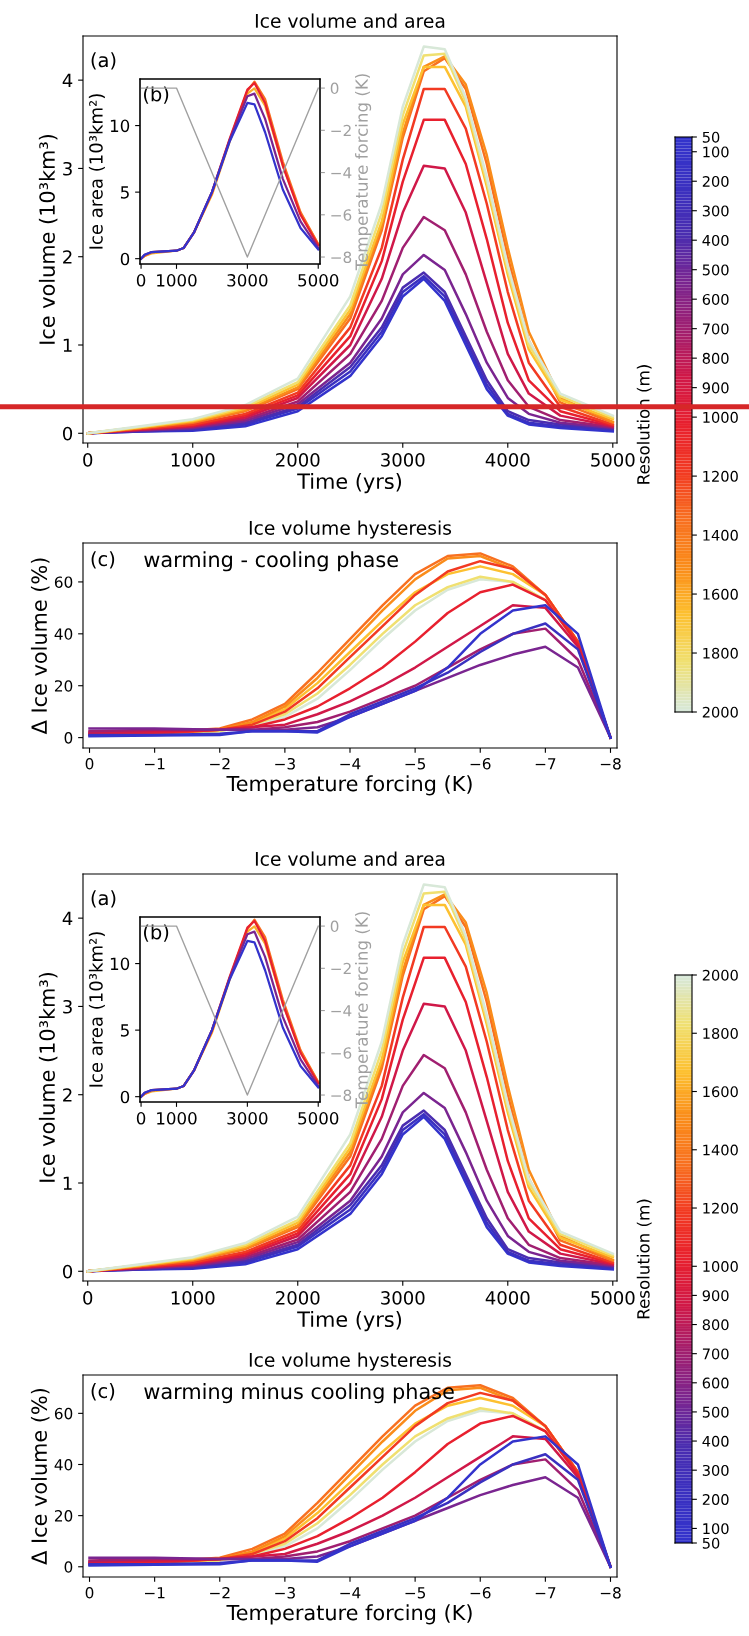 Image resolution: width=749 pixels, height=1636 pixels. I want to click on y2-tick-label: −6, so click(341, 1053).